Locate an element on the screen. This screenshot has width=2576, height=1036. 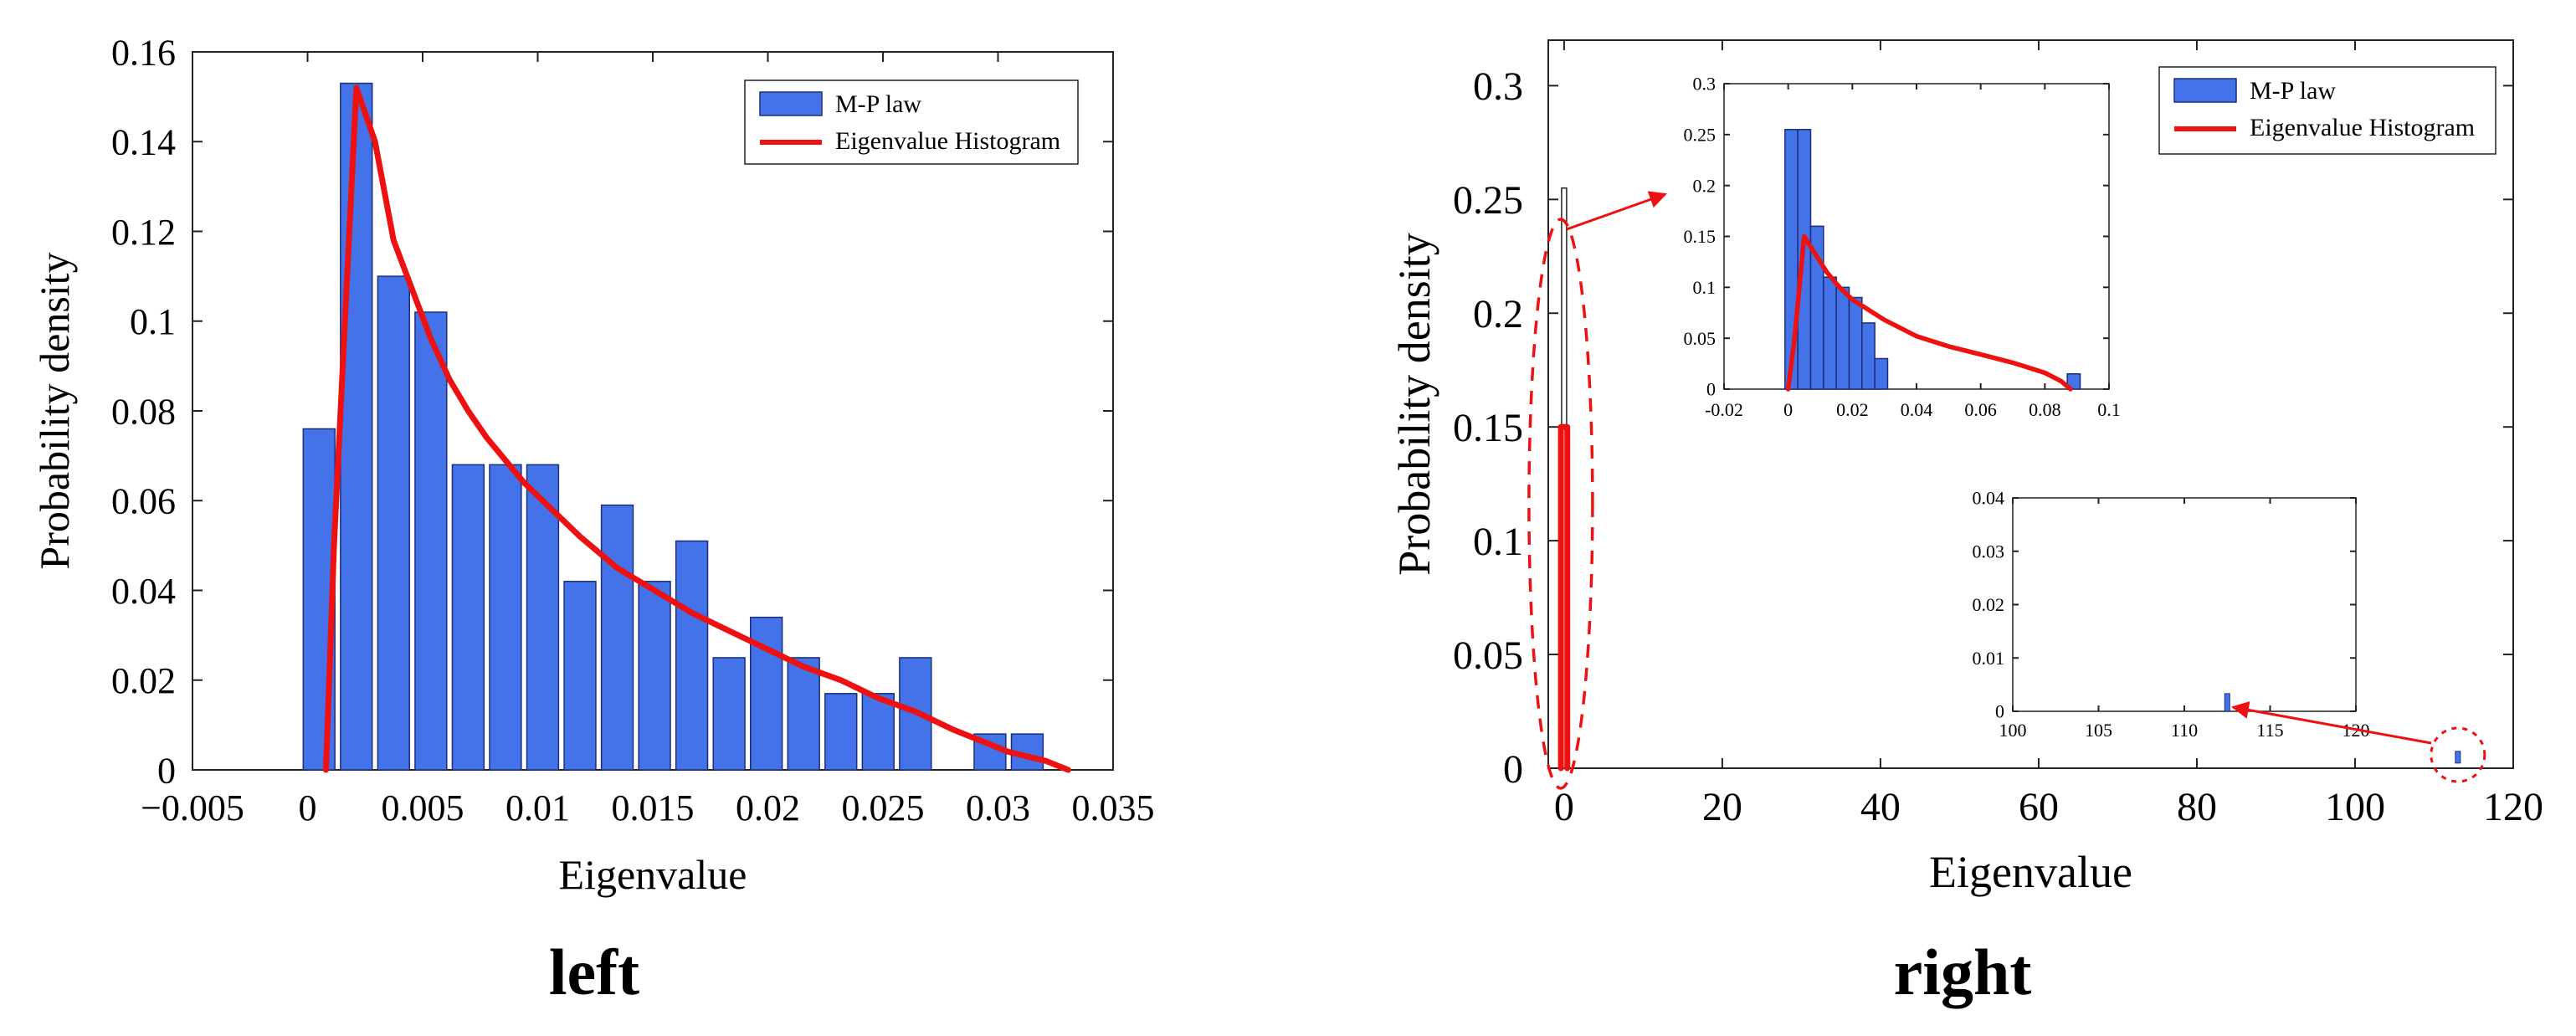
right-y-tick-label: 0 is located at coordinates (1513, 769).